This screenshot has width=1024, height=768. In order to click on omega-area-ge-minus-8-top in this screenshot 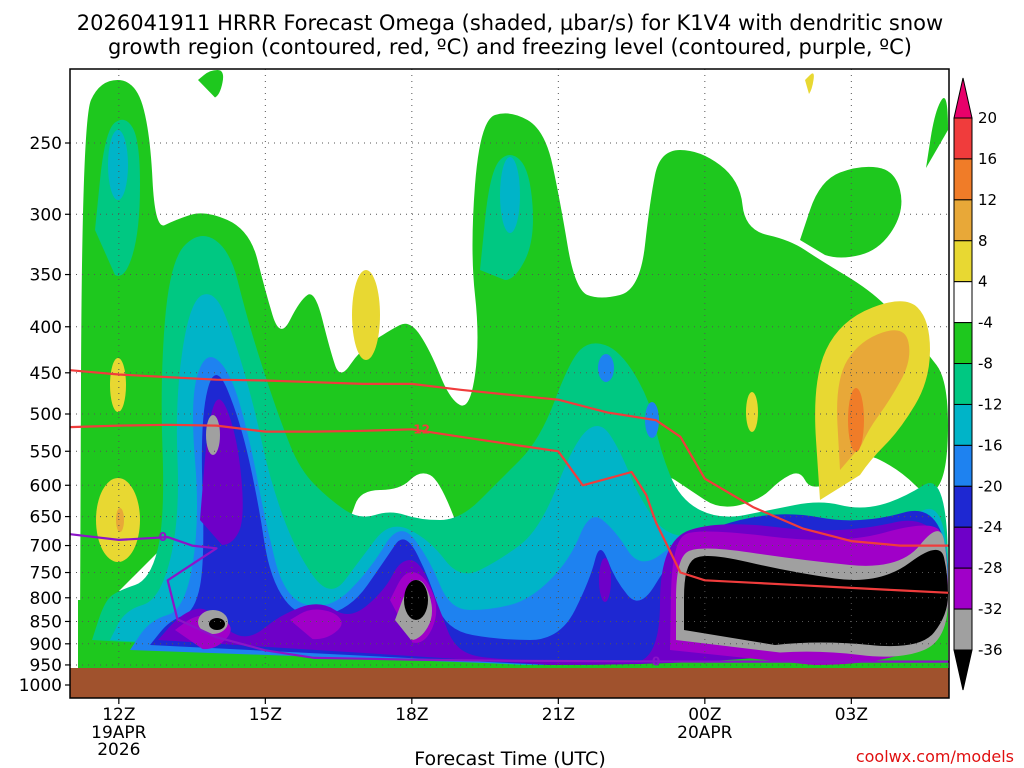, I will do `click(211, 84)`.